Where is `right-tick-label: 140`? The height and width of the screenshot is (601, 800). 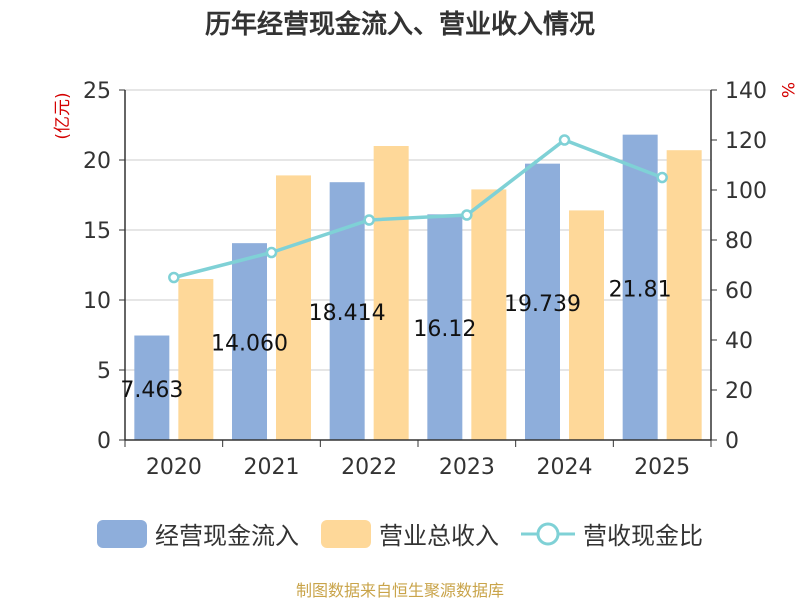 right-tick-label: 140 is located at coordinates (746, 91).